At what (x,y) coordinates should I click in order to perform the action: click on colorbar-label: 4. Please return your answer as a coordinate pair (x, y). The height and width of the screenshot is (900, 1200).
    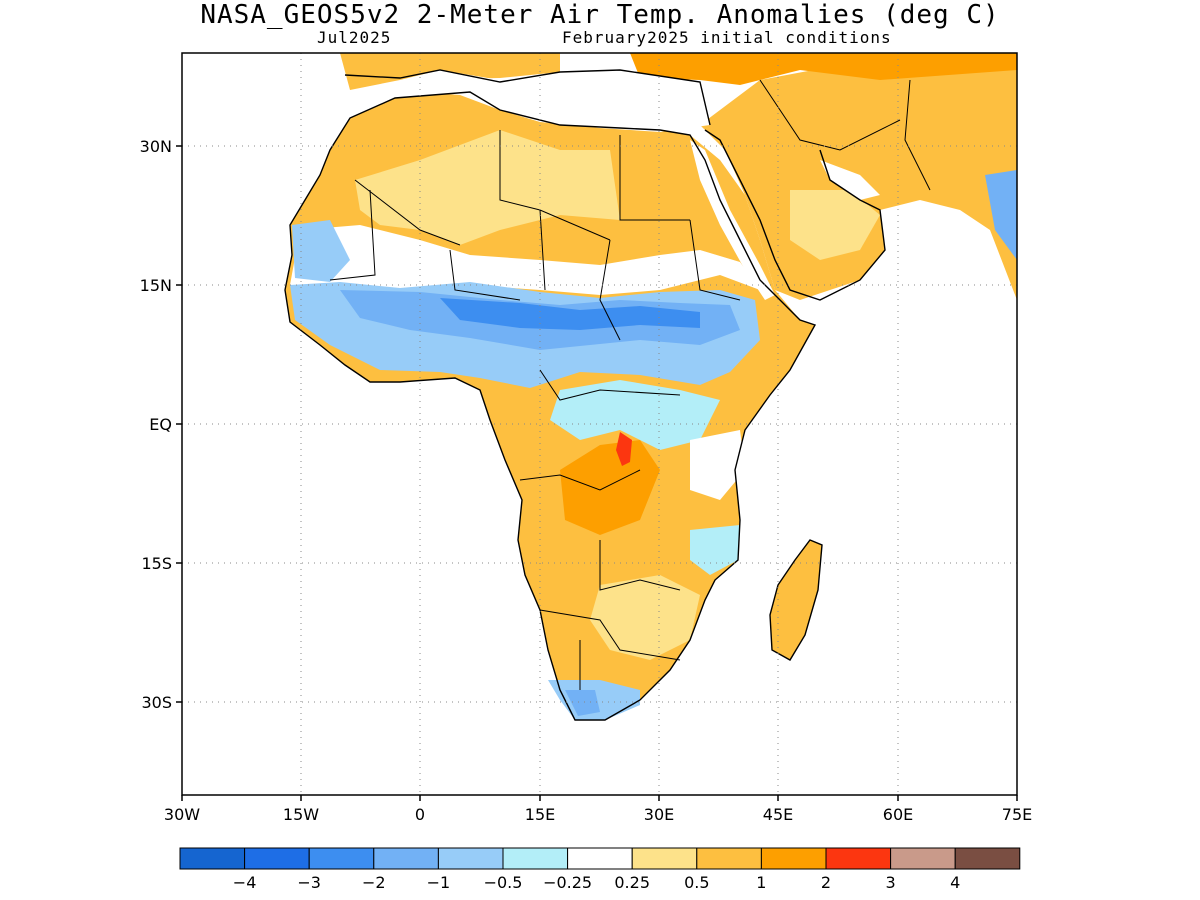
    Looking at the image, I should click on (955, 882).